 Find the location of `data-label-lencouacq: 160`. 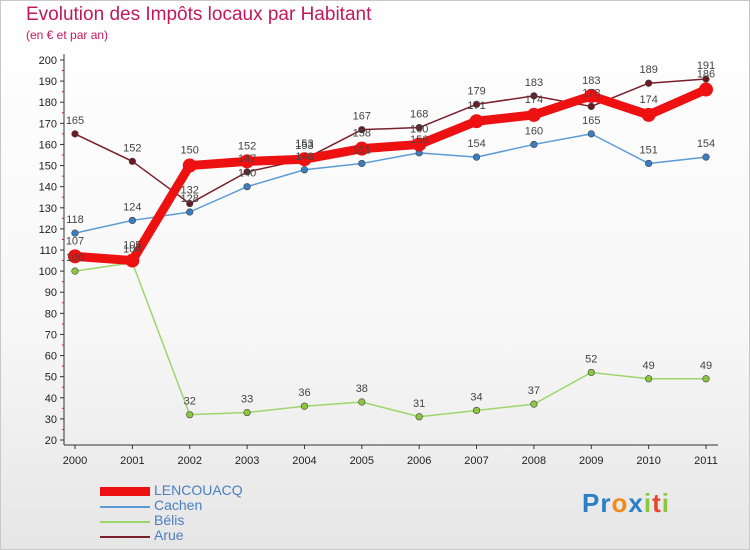

data-label-lencouacq: 160 is located at coordinates (419, 129).